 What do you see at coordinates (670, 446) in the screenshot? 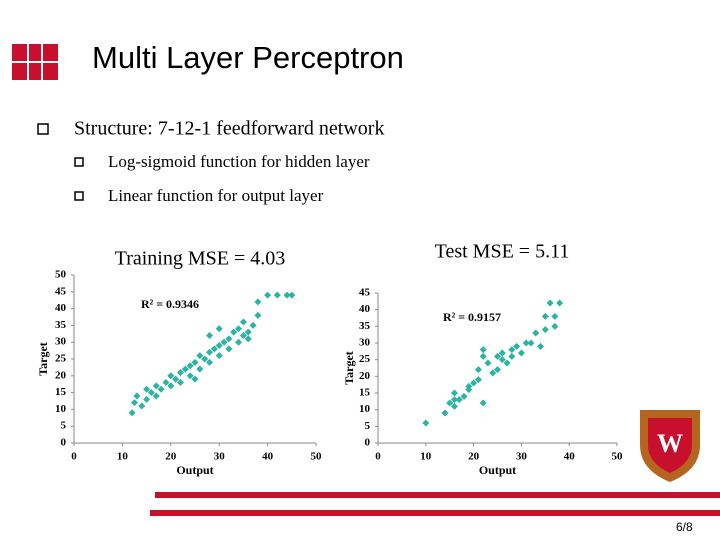
I see `crest: W` at bounding box center [670, 446].